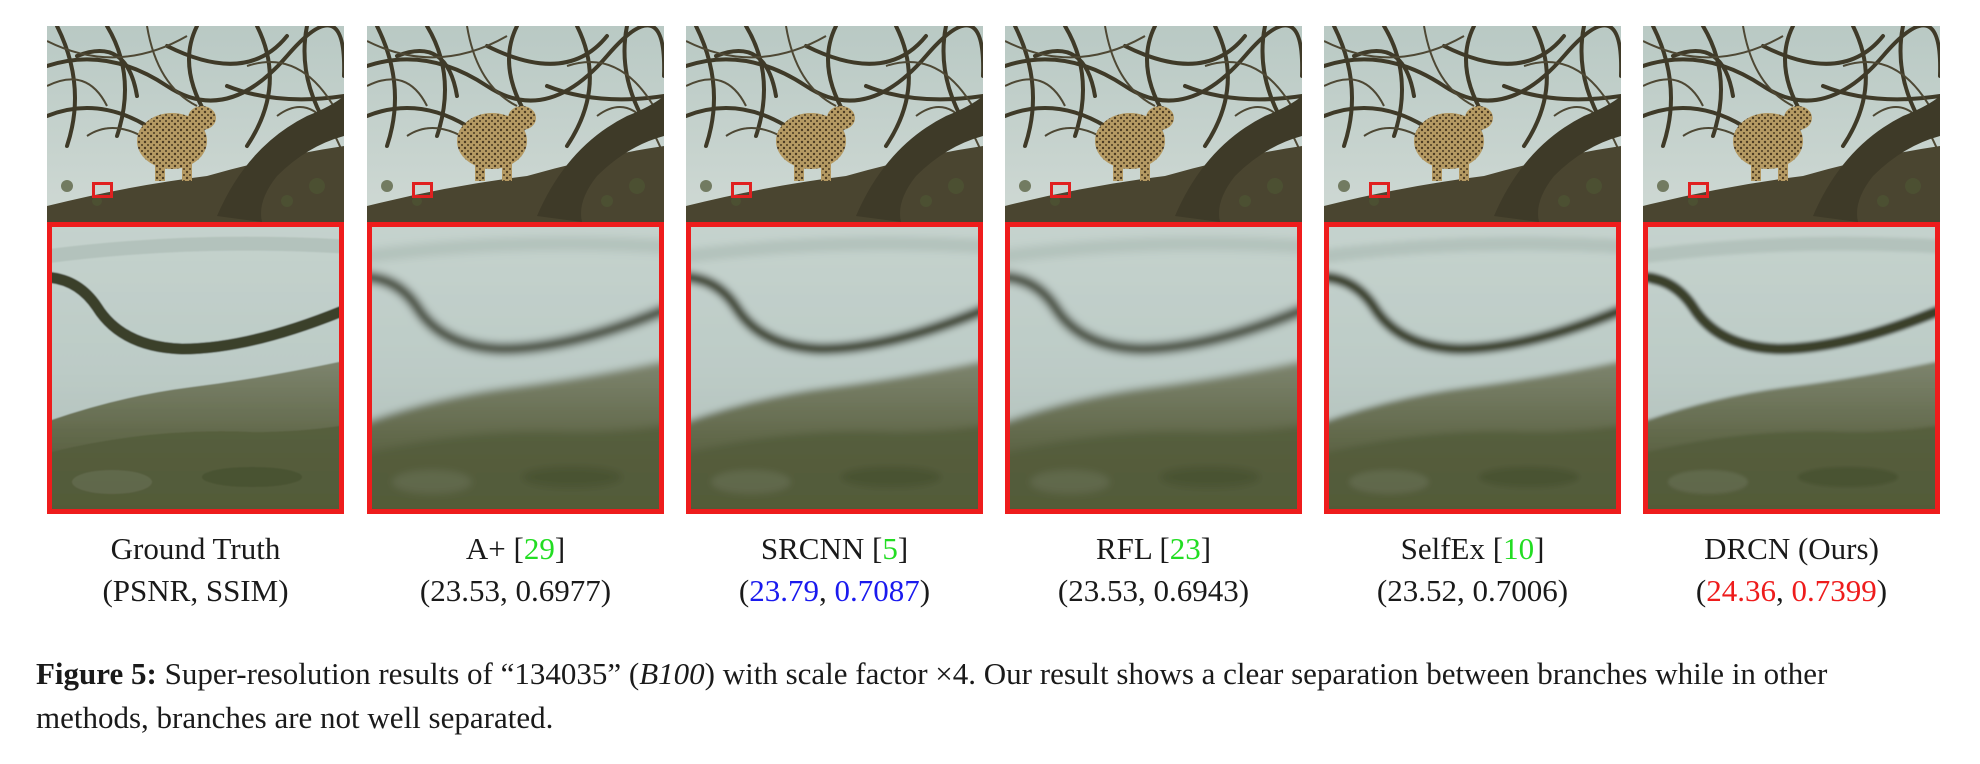 The image size is (1980, 764). Describe the element at coordinates (96, 673) in the screenshot. I see `figure-label: Figure 5:` at that location.